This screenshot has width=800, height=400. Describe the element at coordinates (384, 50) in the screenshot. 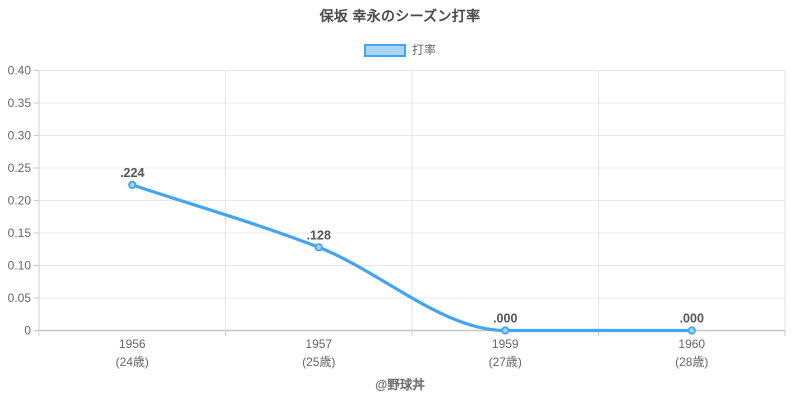

I see `legend-swatch` at that location.